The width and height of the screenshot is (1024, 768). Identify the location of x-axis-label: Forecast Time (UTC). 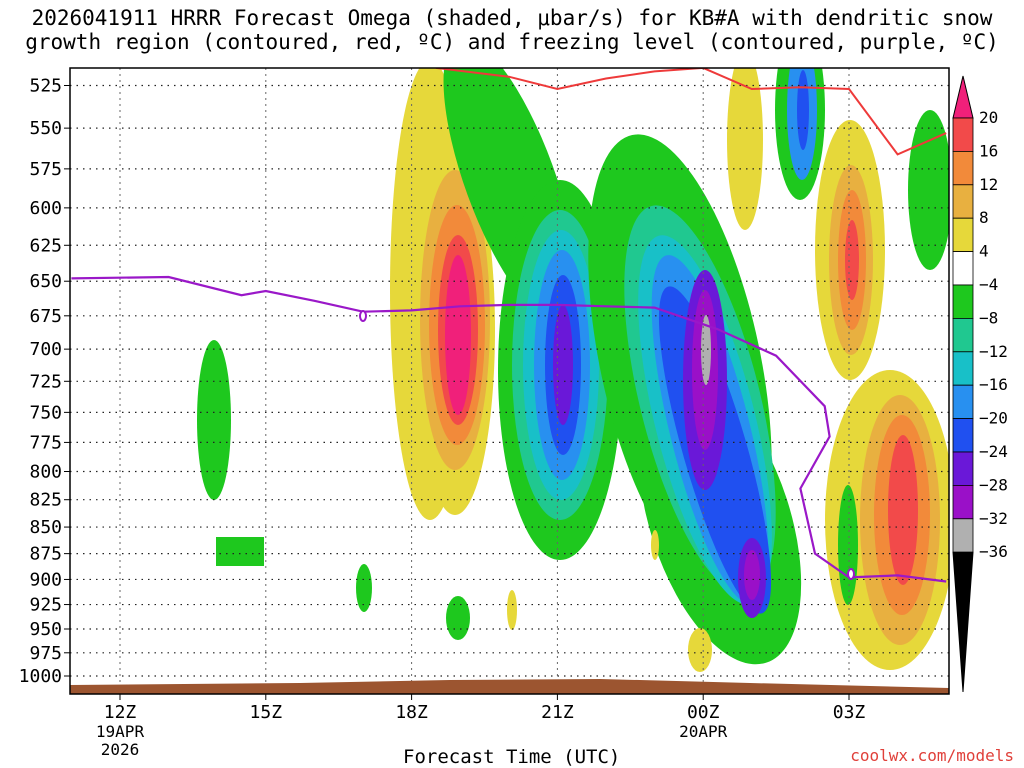
(512, 757).